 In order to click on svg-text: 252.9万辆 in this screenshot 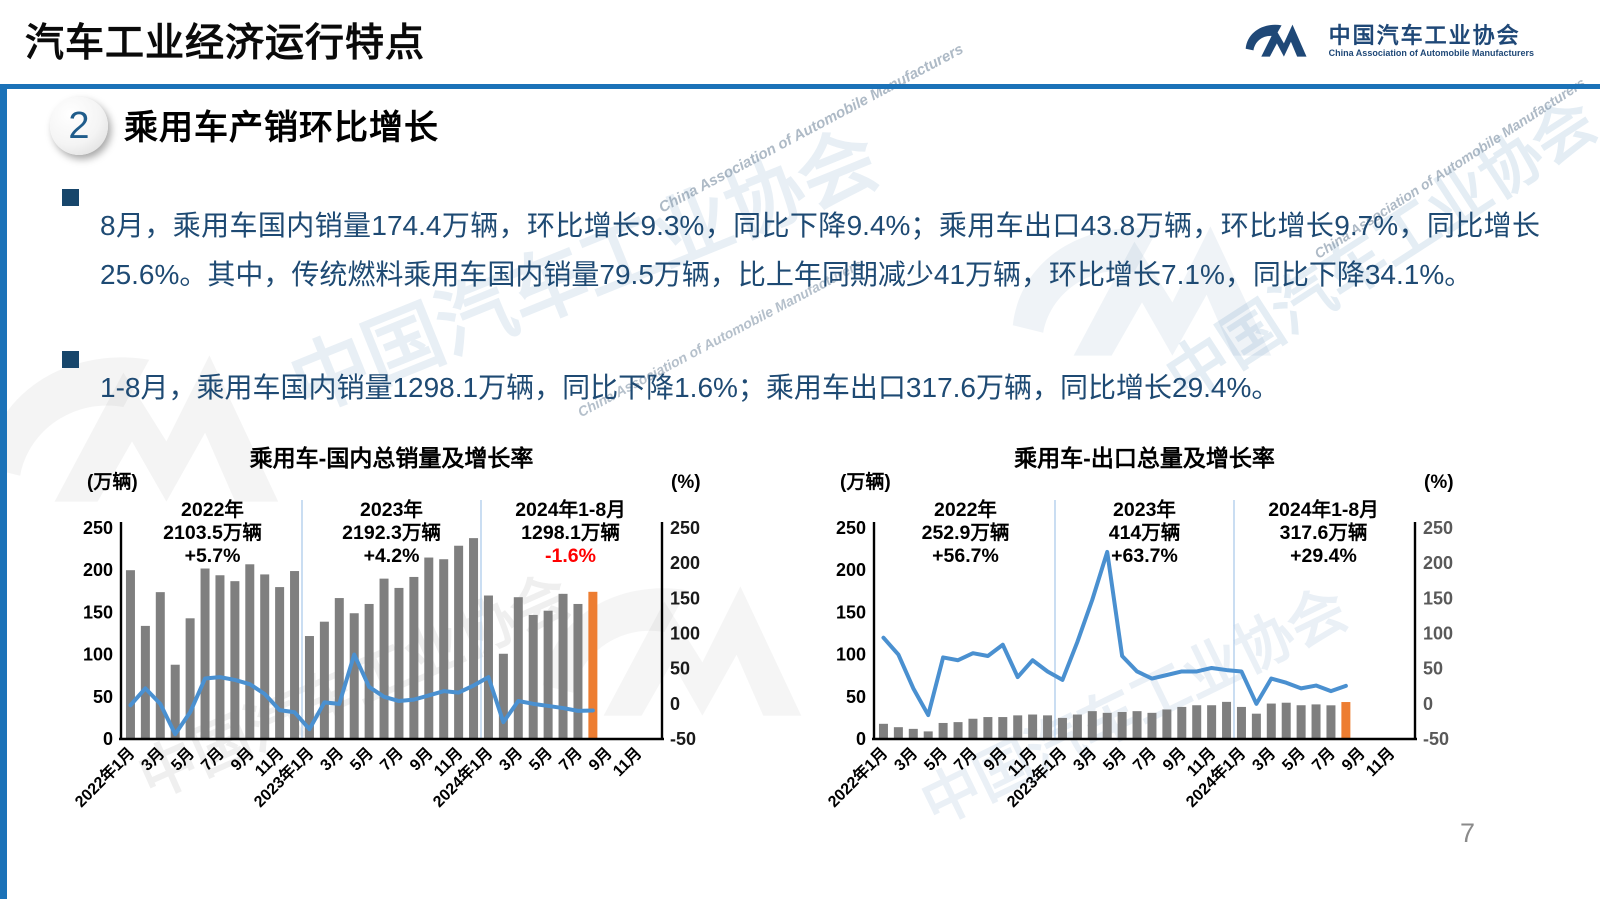, I will do `click(966, 532)`.